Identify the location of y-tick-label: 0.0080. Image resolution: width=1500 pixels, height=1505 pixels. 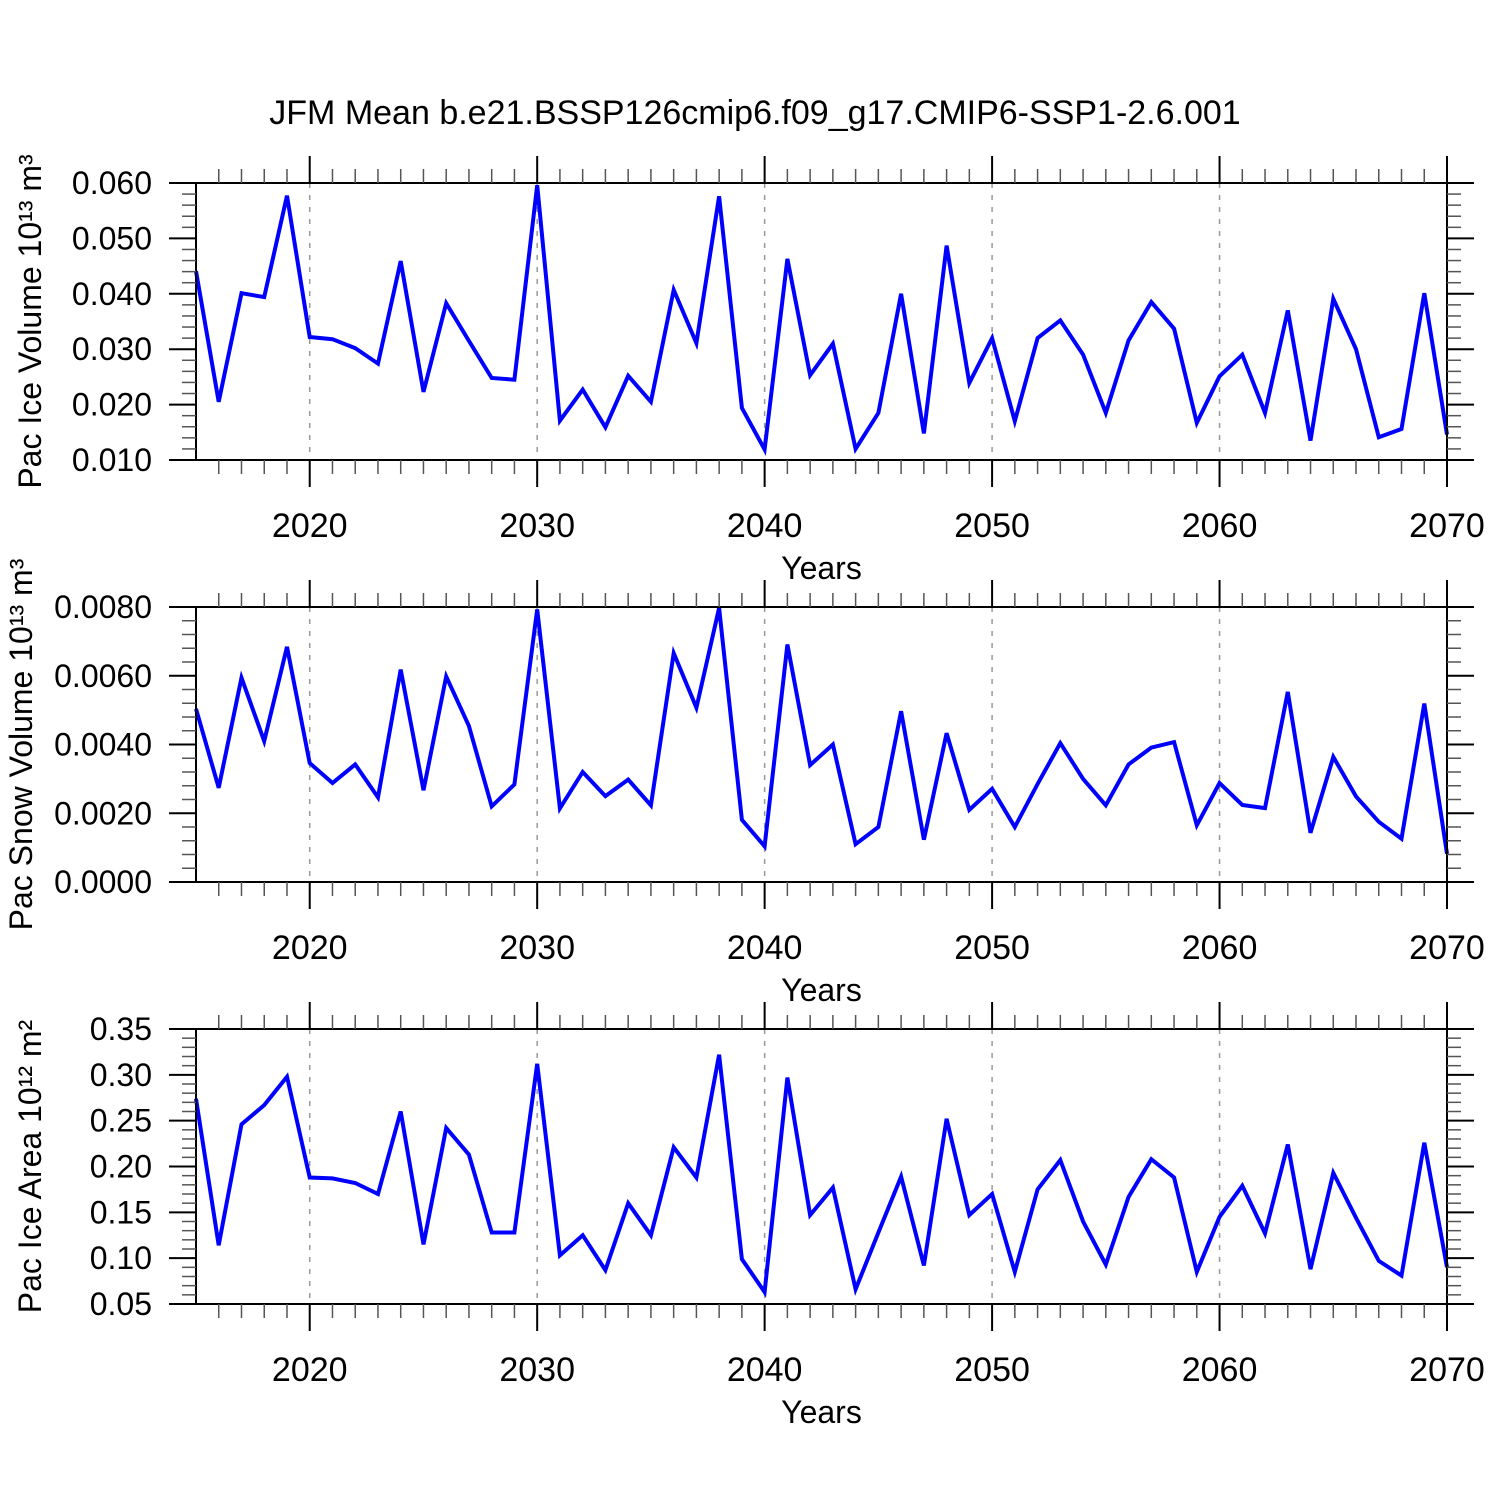
(103, 607).